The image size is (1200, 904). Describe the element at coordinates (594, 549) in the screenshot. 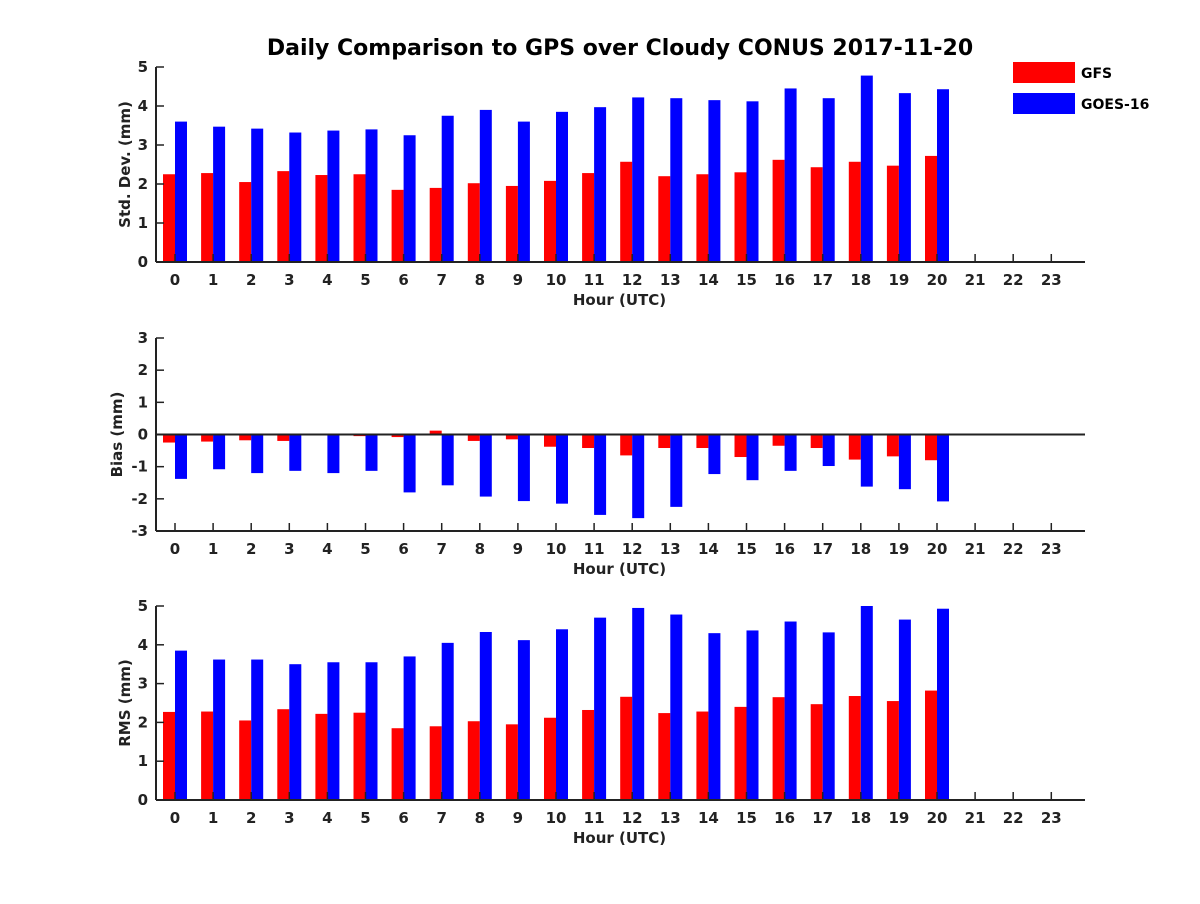

I see `x-tick-label: 11` at that location.